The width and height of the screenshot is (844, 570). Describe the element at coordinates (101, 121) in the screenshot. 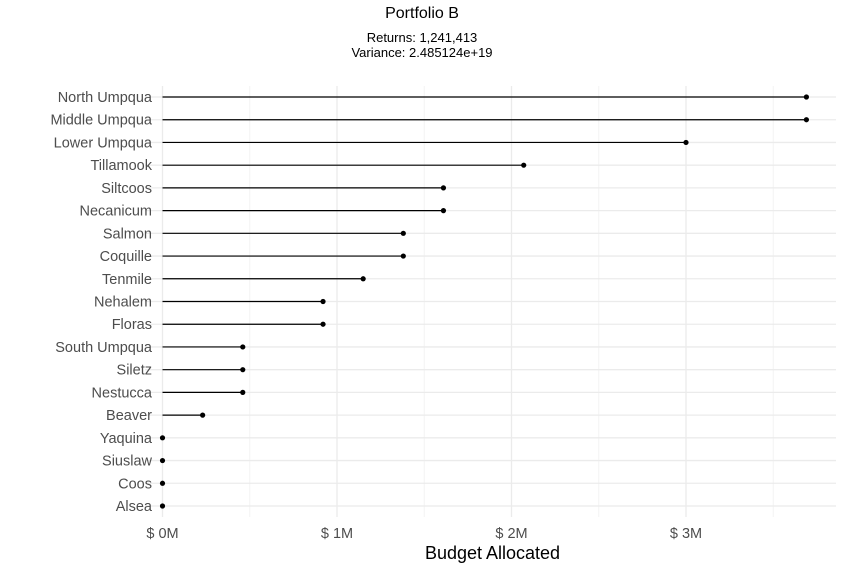

I see `y-tick-label: Middle Umpqua` at that location.